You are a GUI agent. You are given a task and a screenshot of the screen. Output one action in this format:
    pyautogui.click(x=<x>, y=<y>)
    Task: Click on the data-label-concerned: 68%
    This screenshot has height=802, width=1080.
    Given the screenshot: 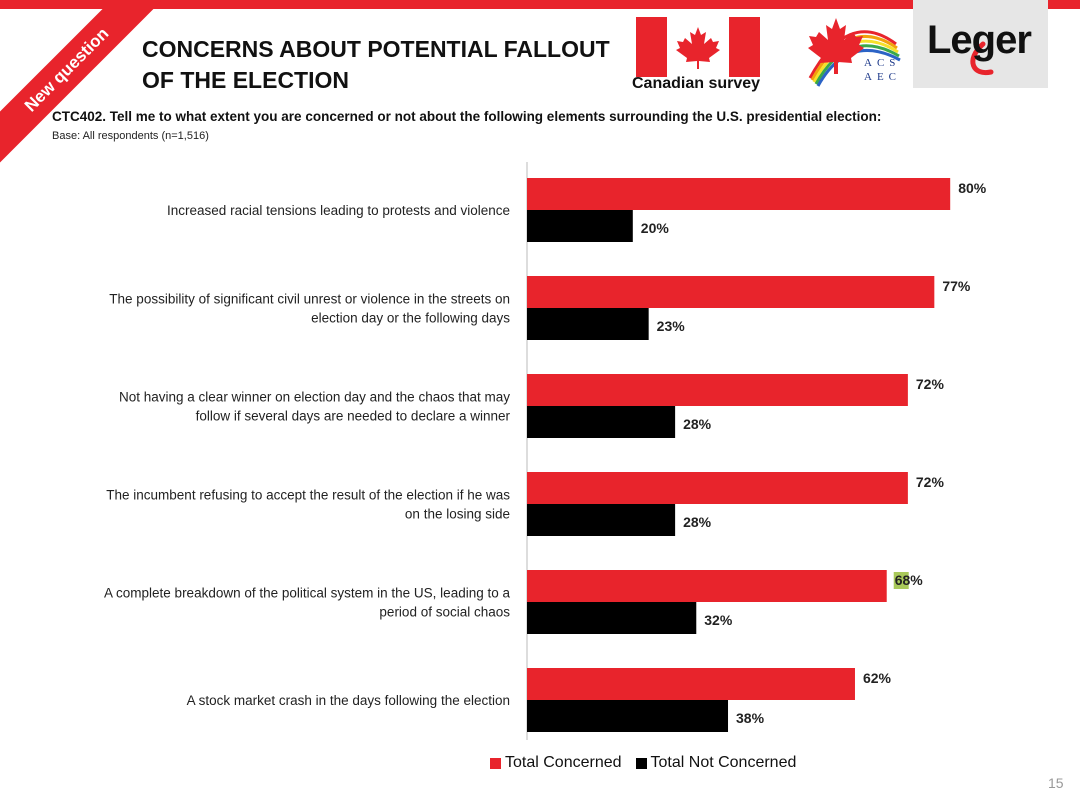 What is the action you would take?
    pyautogui.click(x=909, y=580)
    